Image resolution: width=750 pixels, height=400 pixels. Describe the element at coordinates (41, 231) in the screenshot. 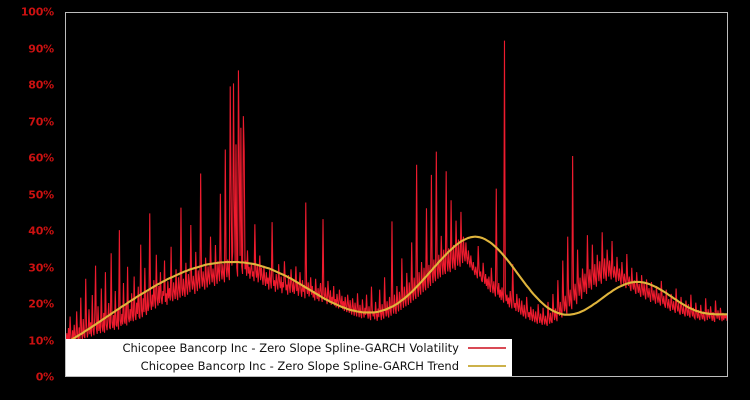

I see `y-tick-label: 40%` at that location.